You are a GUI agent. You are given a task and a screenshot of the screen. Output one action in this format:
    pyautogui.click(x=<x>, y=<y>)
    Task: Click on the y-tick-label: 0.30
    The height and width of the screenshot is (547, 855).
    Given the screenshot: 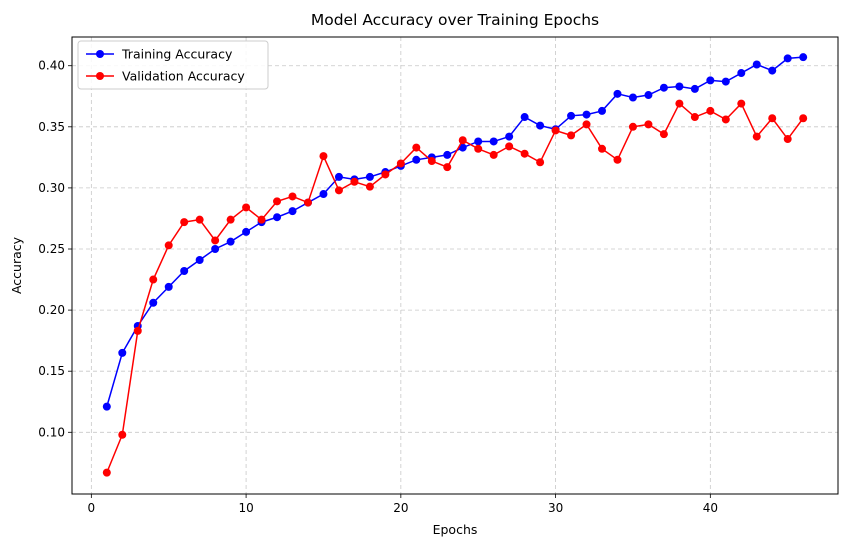 What is the action you would take?
    pyautogui.click(x=51, y=188)
    